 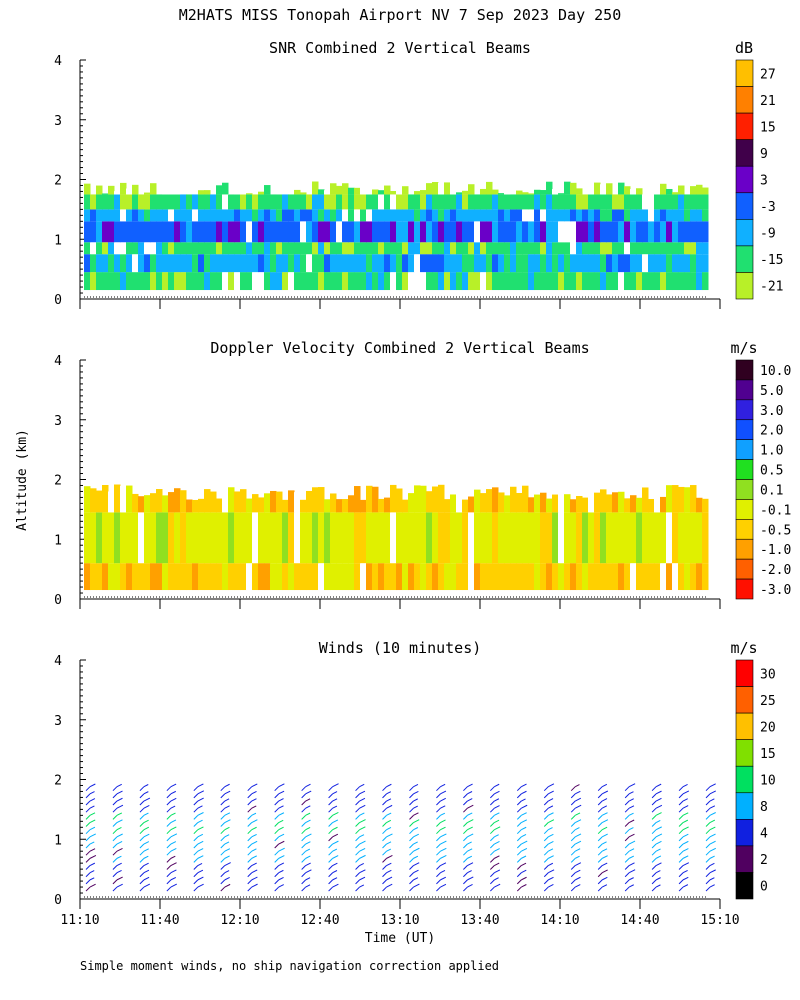 I want to click on x-tick-label: 12:40, so click(x=319, y=920).